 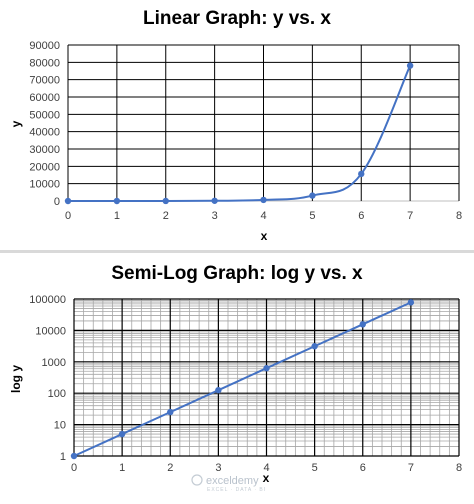 I want to click on semilog-x-tick-label: 0, so click(x=74, y=468).